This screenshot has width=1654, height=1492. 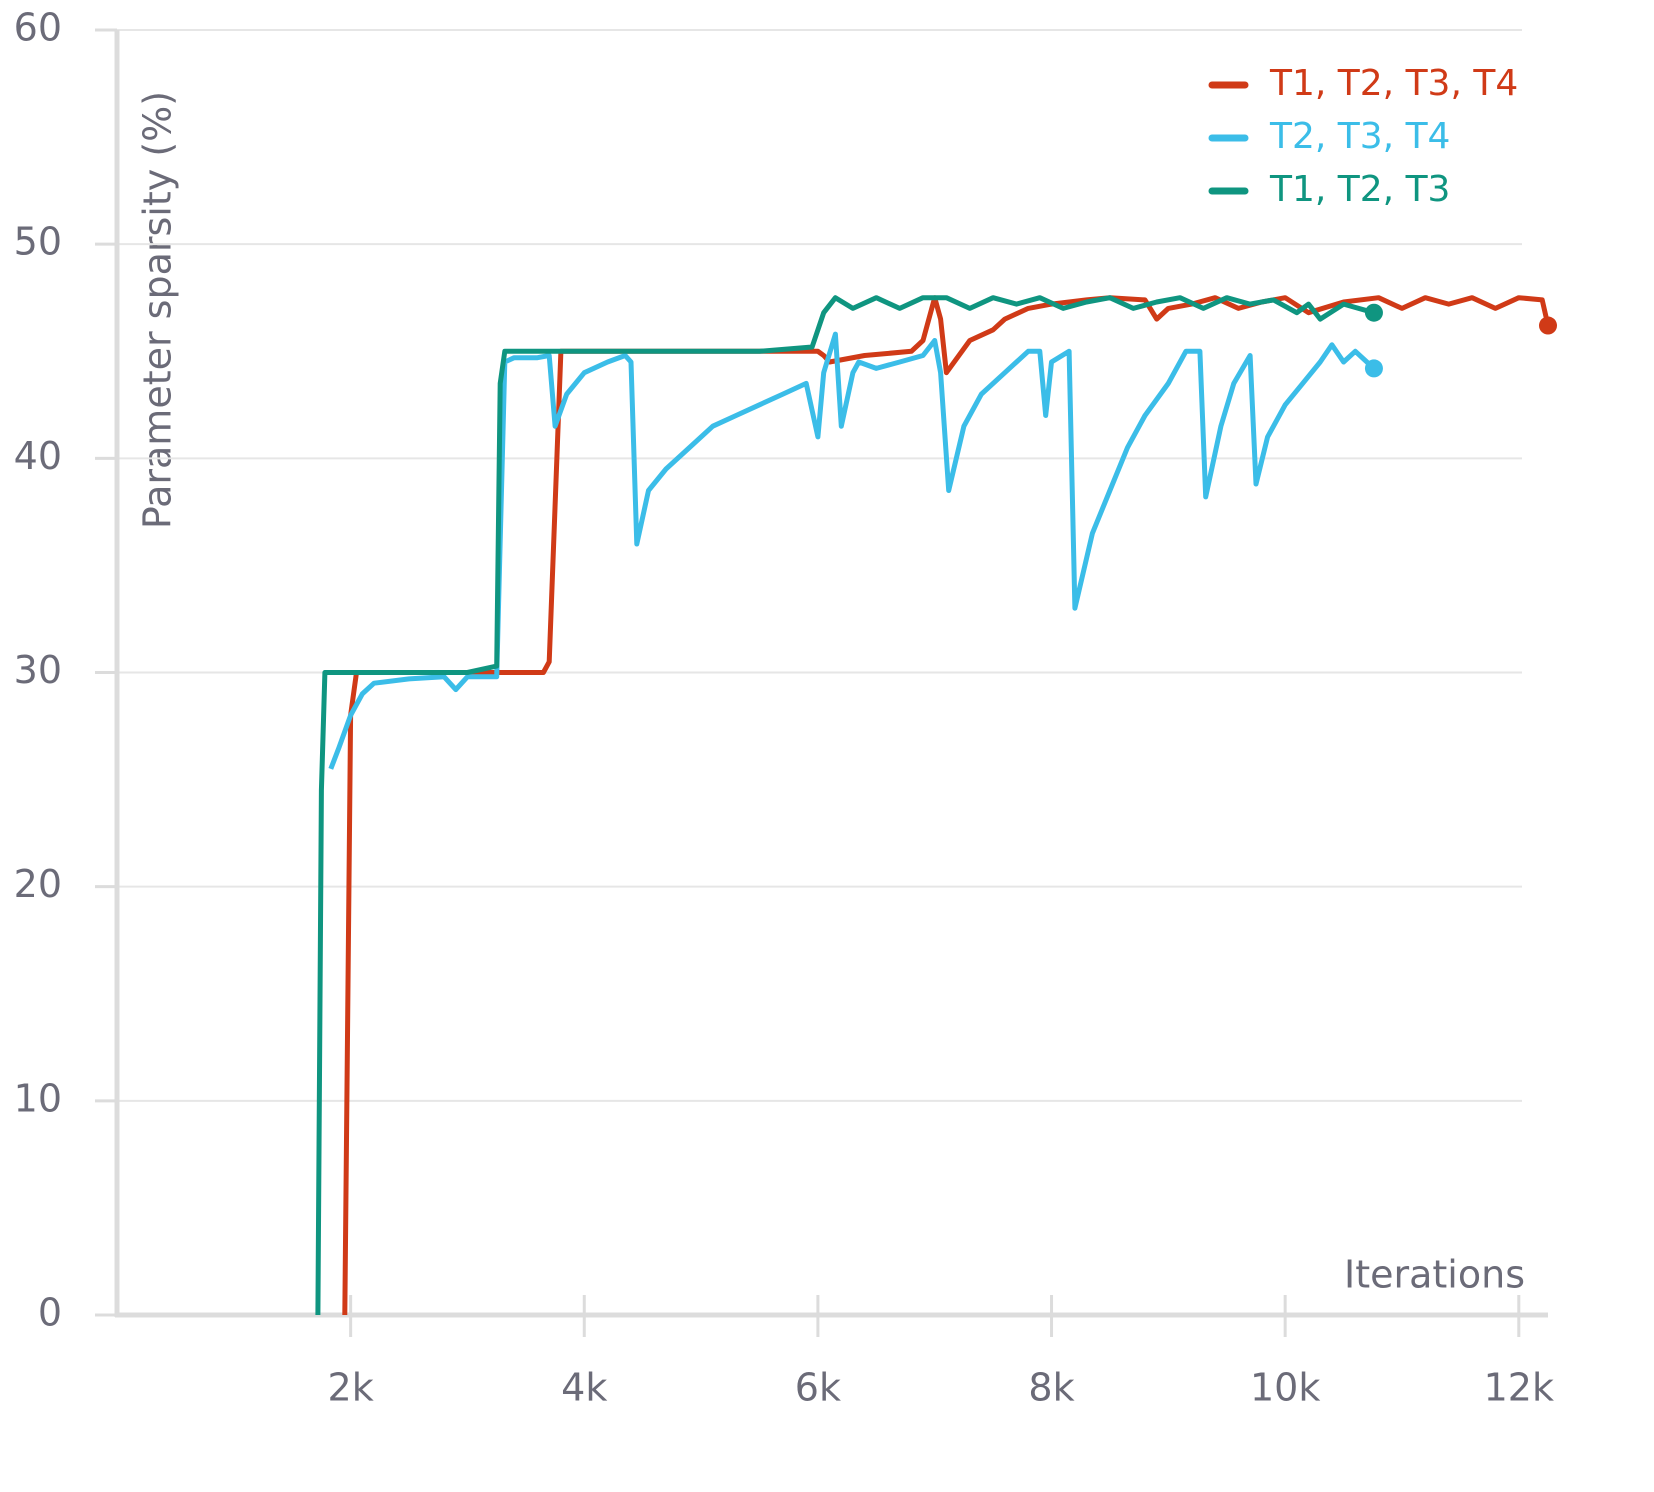 I want to click on x-tick-label: 10k, so click(x=1285, y=1388).